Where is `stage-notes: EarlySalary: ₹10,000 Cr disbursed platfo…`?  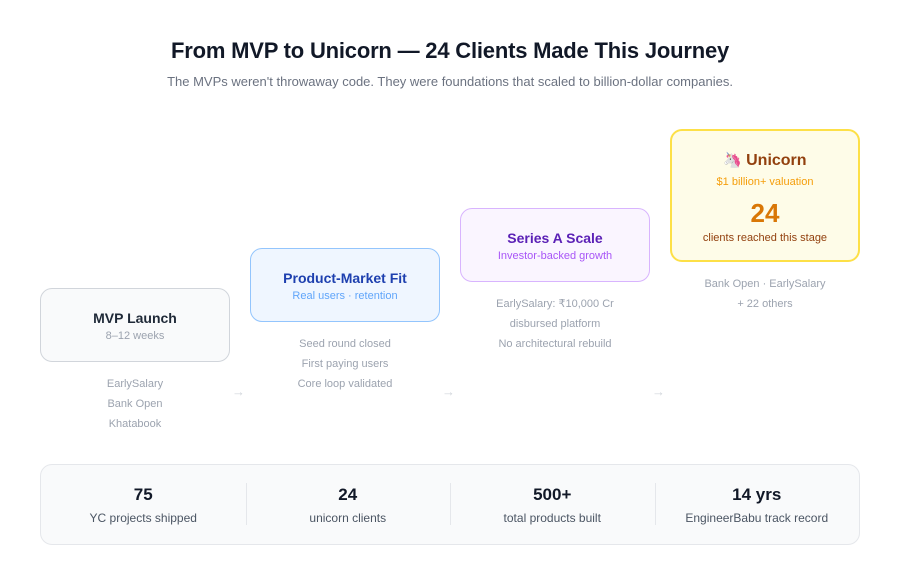
stage-notes: EarlySalary: ₹10,000 Cr disbursed platfo… is located at coordinates (555, 324).